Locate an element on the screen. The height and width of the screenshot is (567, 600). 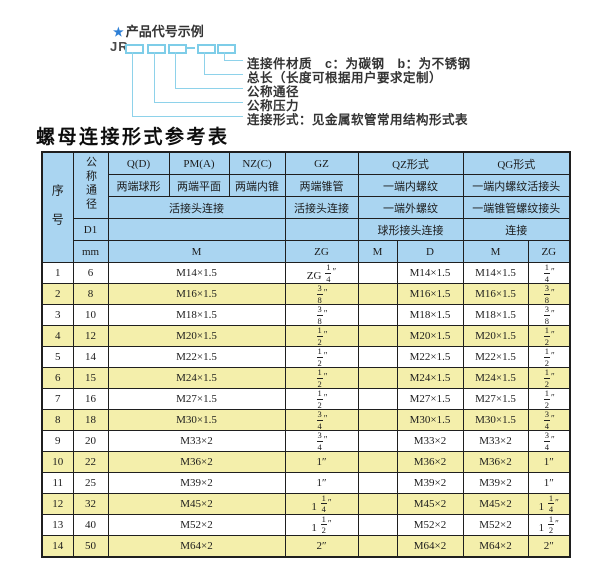
cell-seq: 9 is located at coordinates (57, 441).